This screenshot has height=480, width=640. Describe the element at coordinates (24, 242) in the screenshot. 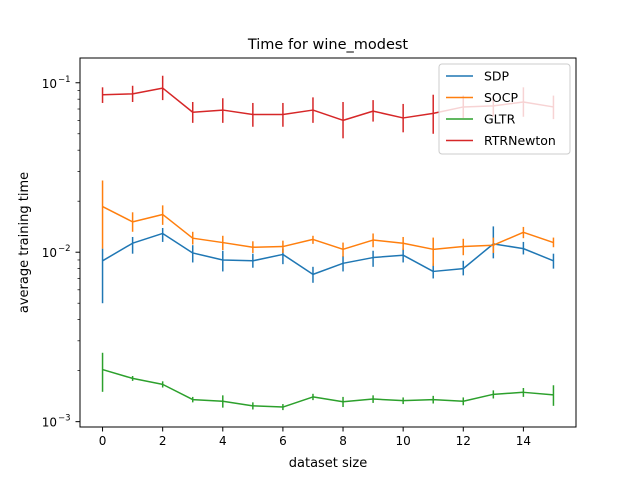

I see `y-axis-label: average training time` at that location.